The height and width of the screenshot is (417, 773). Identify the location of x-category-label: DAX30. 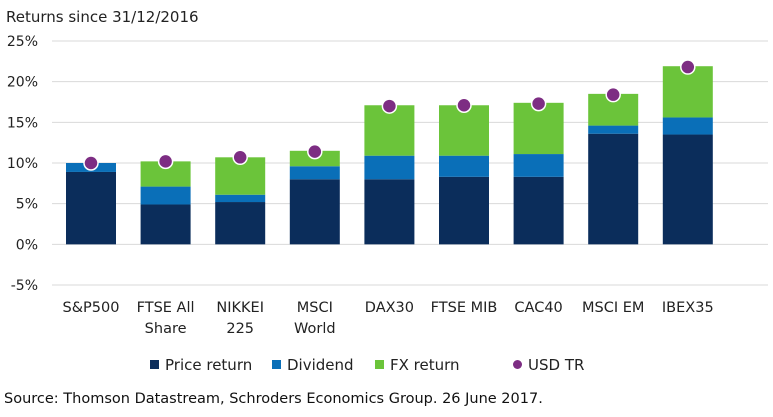
(389, 308).